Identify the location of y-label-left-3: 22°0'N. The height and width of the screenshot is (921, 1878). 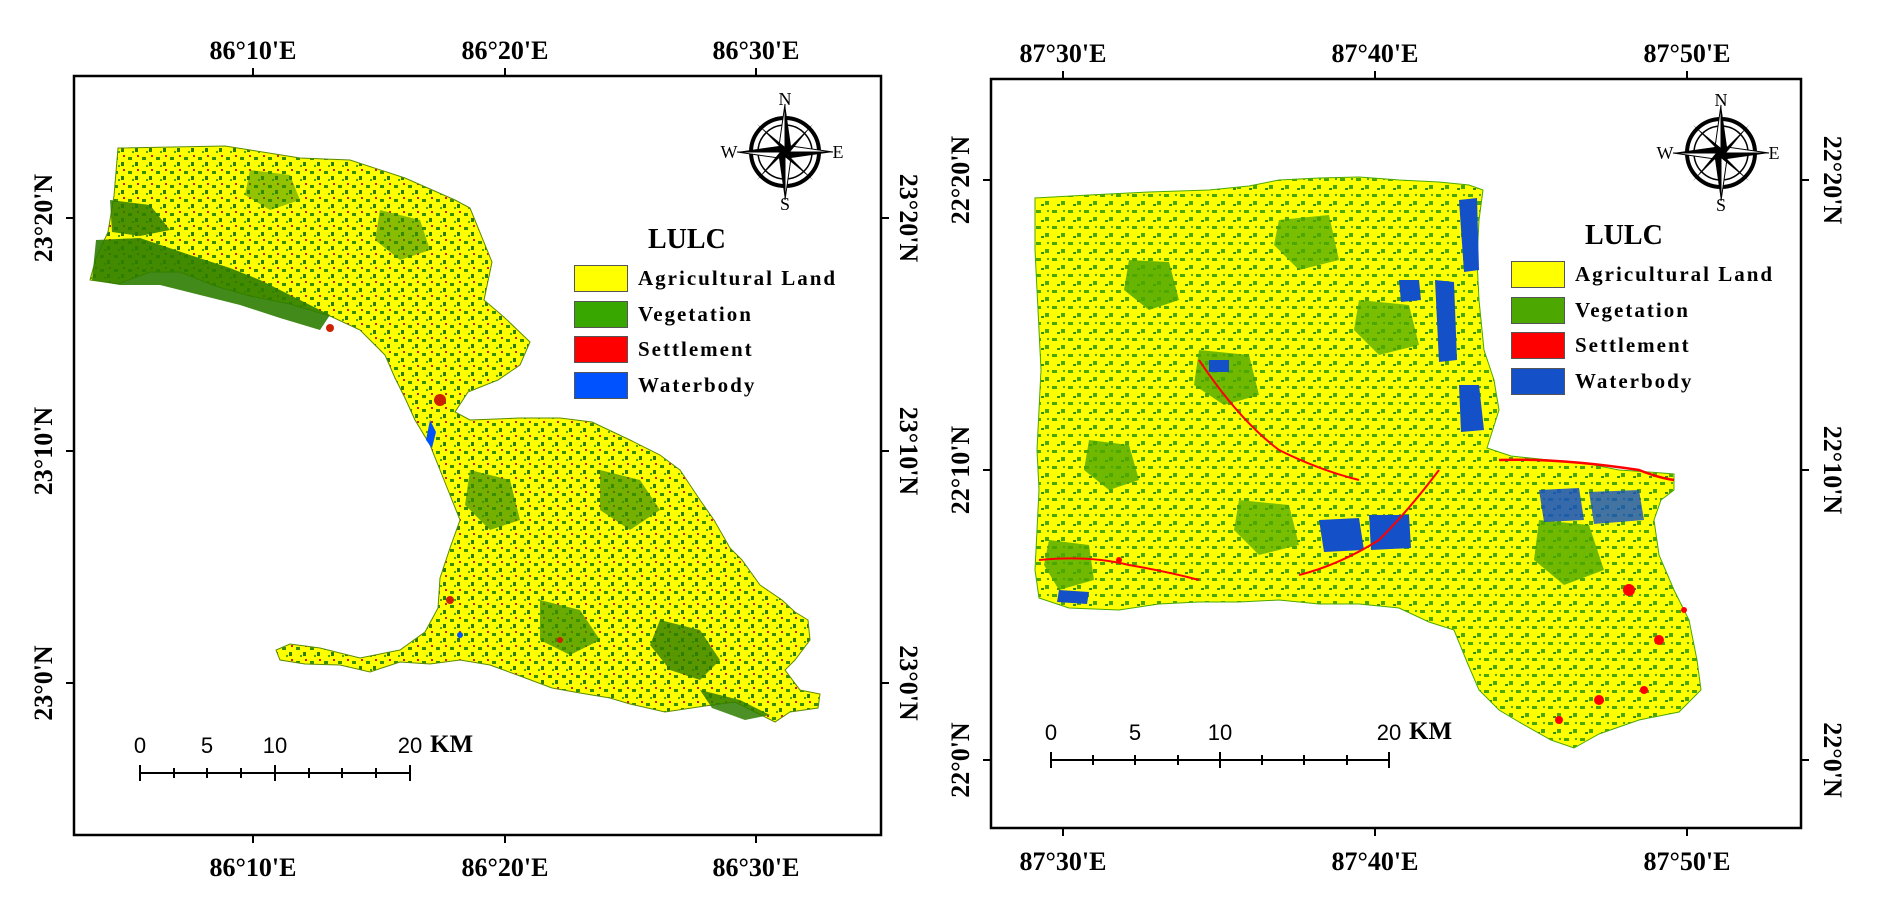
(960, 760).